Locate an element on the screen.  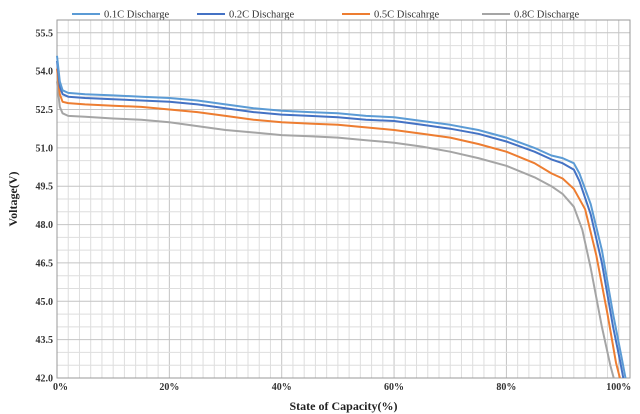
y-tick-label: 45.0 is located at coordinates (45, 302).